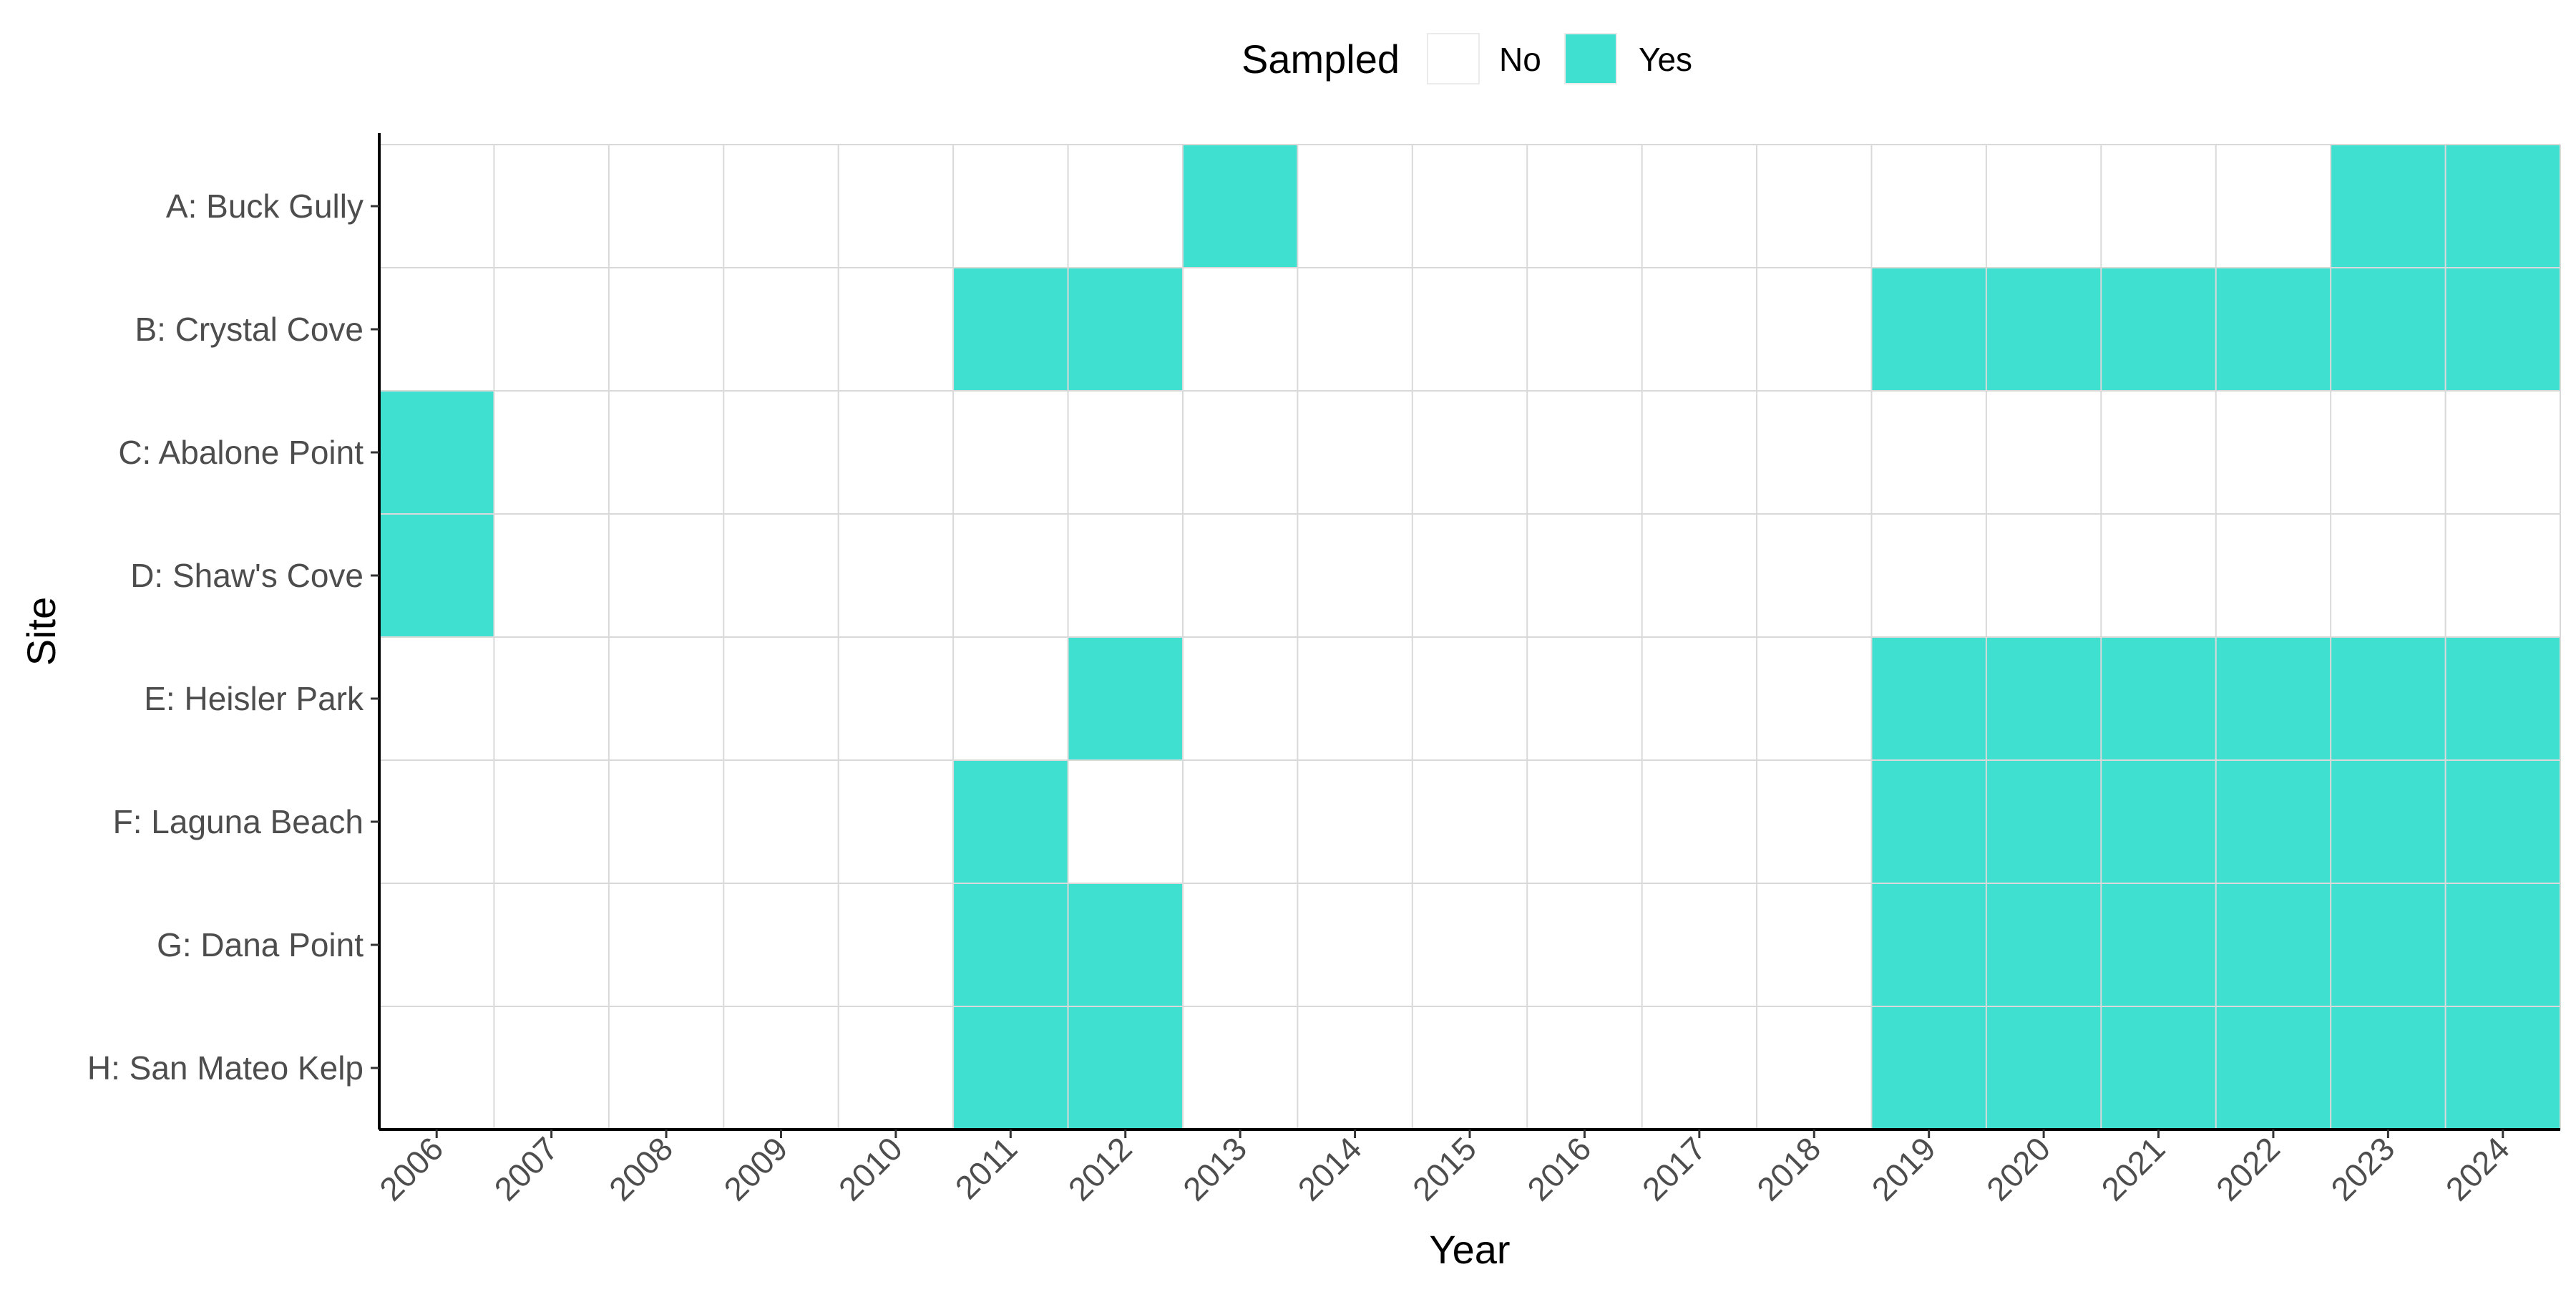 The height and width of the screenshot is (1292, 2576). I want to click on legend-label-no: No, so click(1520, 59).